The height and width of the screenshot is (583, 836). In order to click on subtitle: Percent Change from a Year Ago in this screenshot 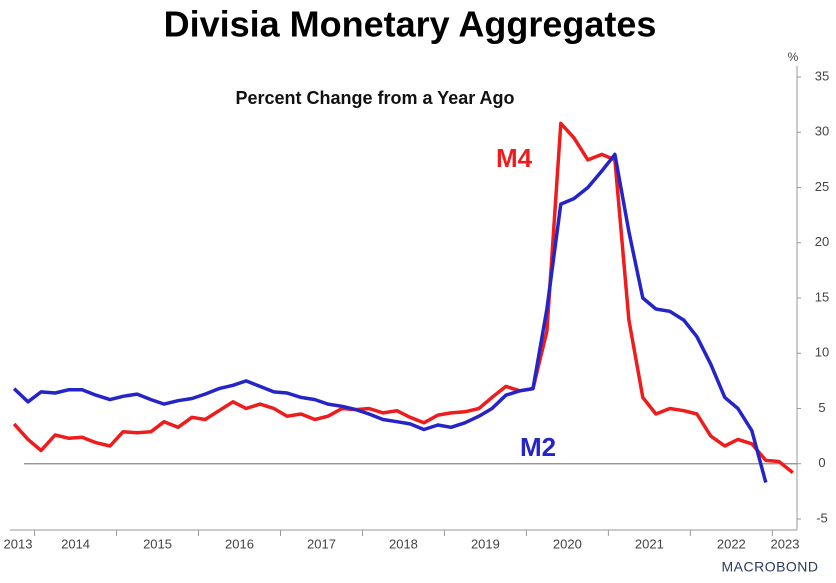, I will do `click(374, 98)`.